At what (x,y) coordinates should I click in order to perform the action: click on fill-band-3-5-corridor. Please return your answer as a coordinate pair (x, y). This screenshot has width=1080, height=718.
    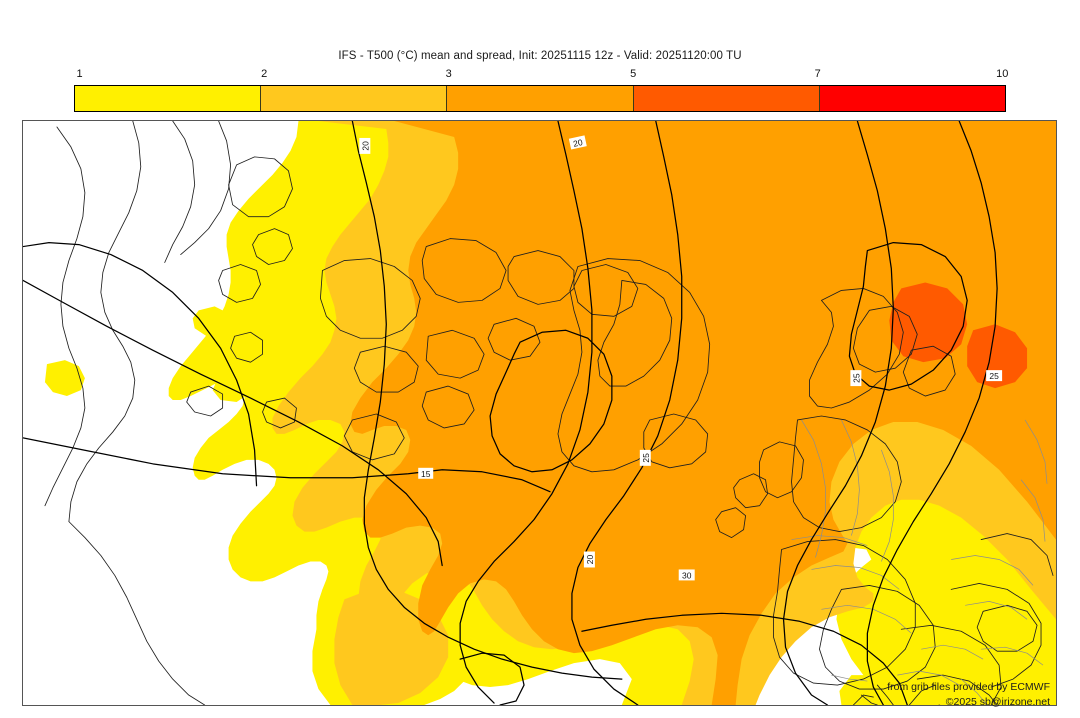
    Looking at the image, I should click on (716, 463).